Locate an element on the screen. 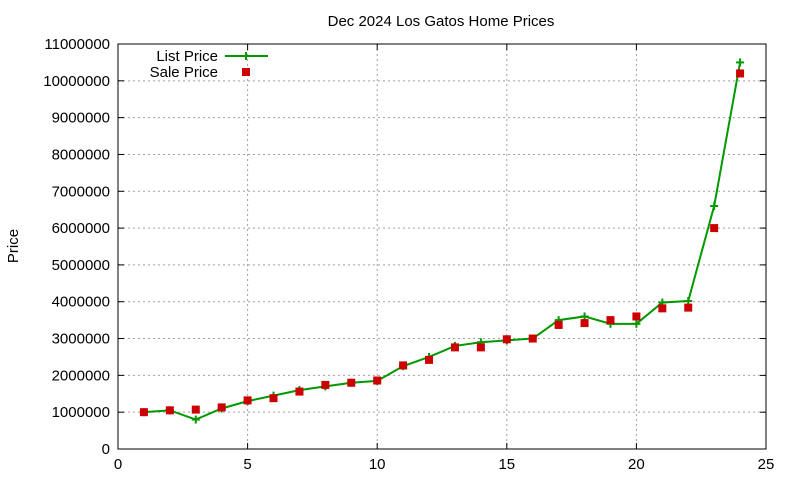 This screenshot has width=800, height=480. y-tick-label: 4000000 is located at coordinates (81, 302).